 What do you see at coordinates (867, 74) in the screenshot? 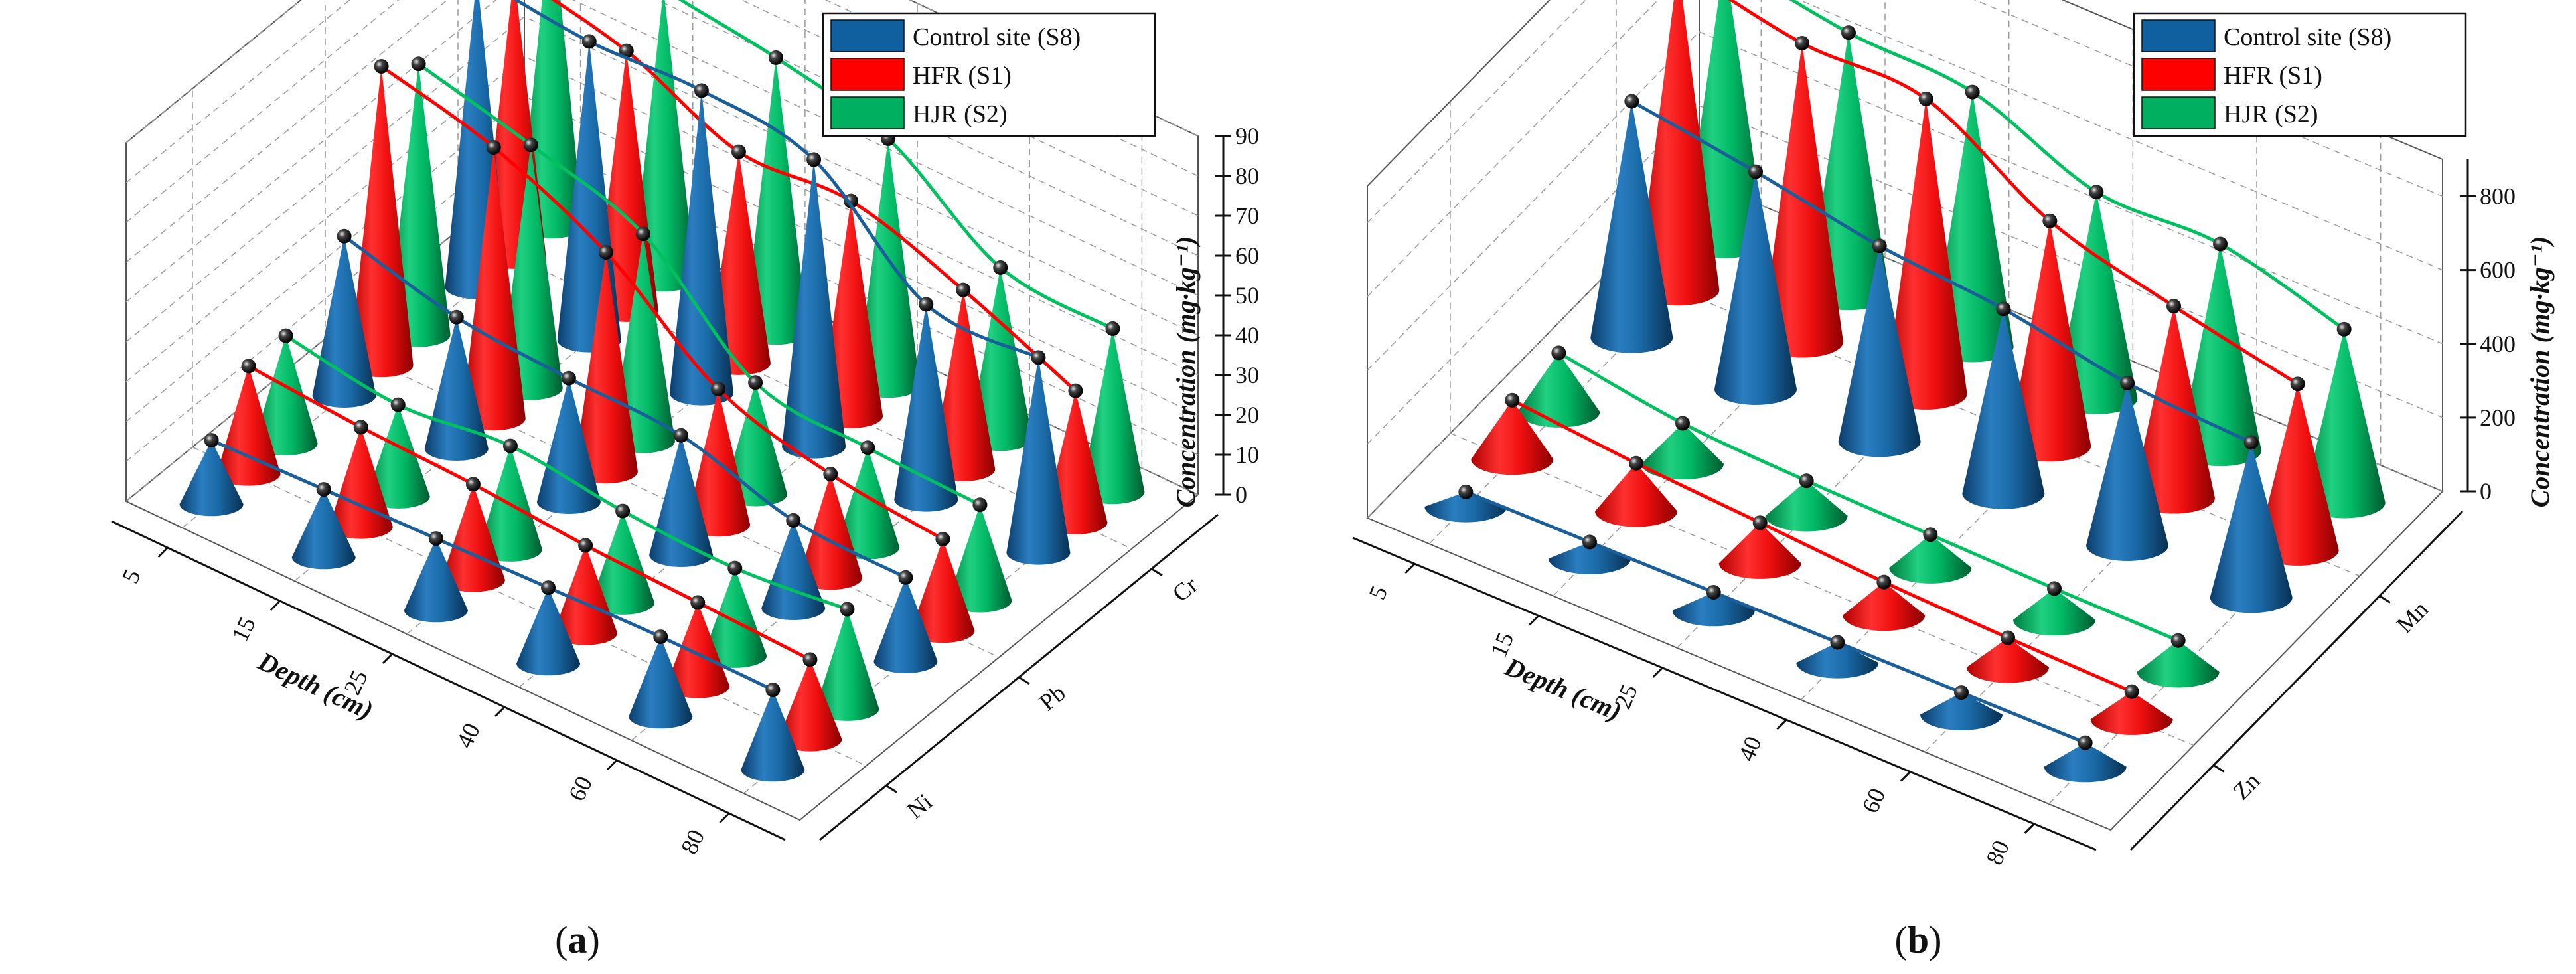
I see `legend-swatch` at bounding box center [867, 74].